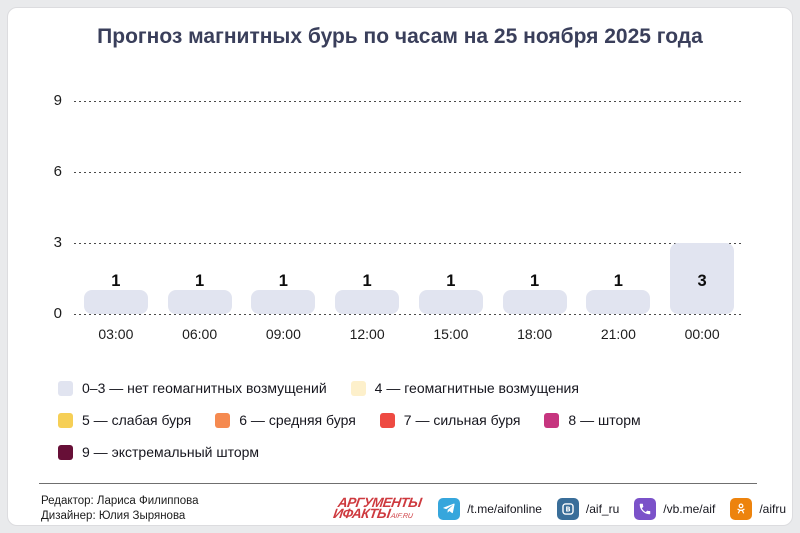 The width and height of the screenshot is (800, 533). I want to click on x-axis-label: 06:00, so click(200, 334).